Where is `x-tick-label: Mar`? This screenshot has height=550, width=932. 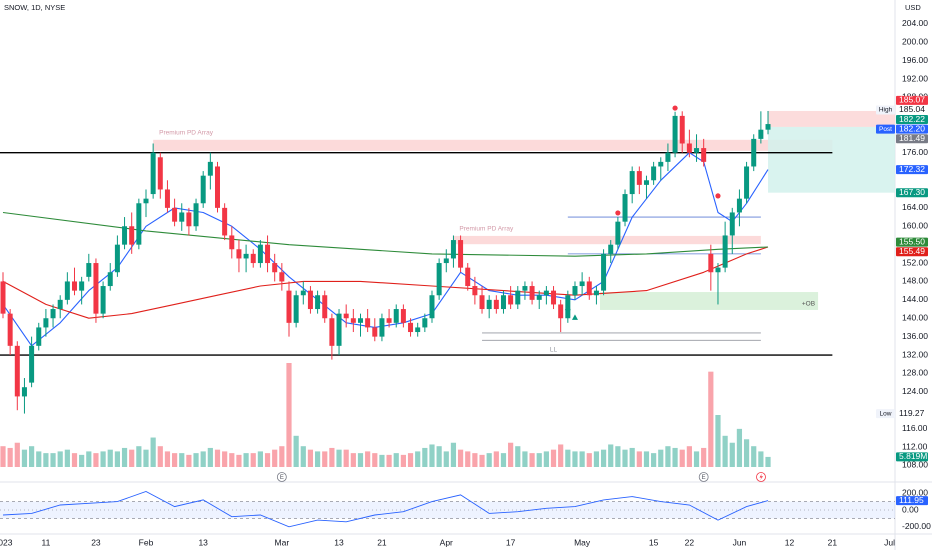 x-tick-label: Mar is located at coordinates (282, 542).